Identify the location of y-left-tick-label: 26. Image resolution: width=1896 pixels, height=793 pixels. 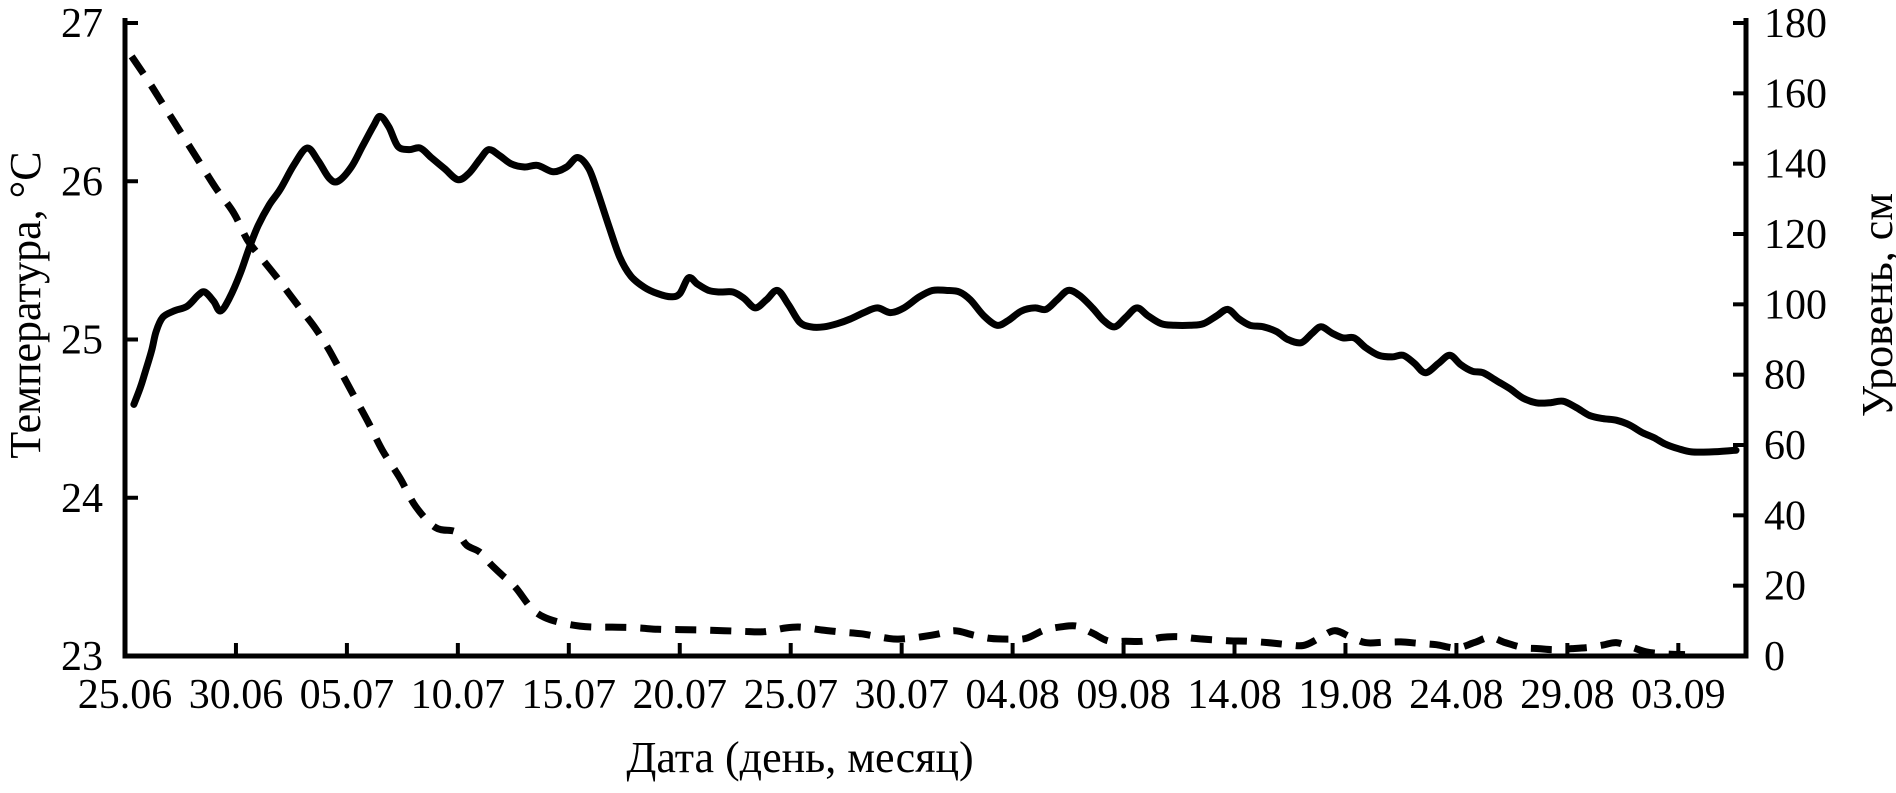
(82, 182).